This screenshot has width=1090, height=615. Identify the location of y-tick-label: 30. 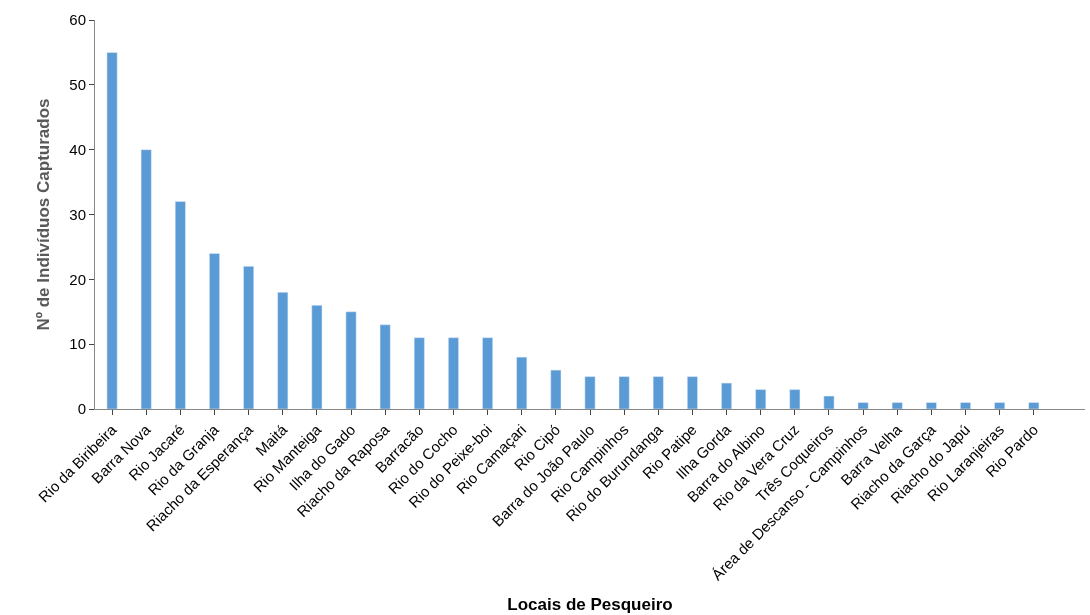
(77, 214).